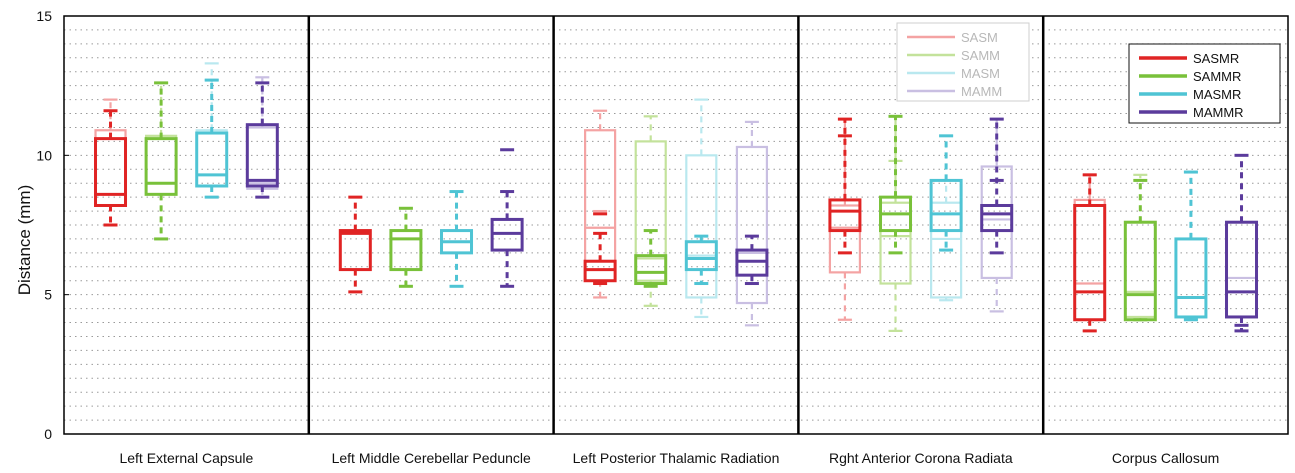 This screenshot has height=473, width=1295. I want to click on legend-label: MASM, so click(980, 73).